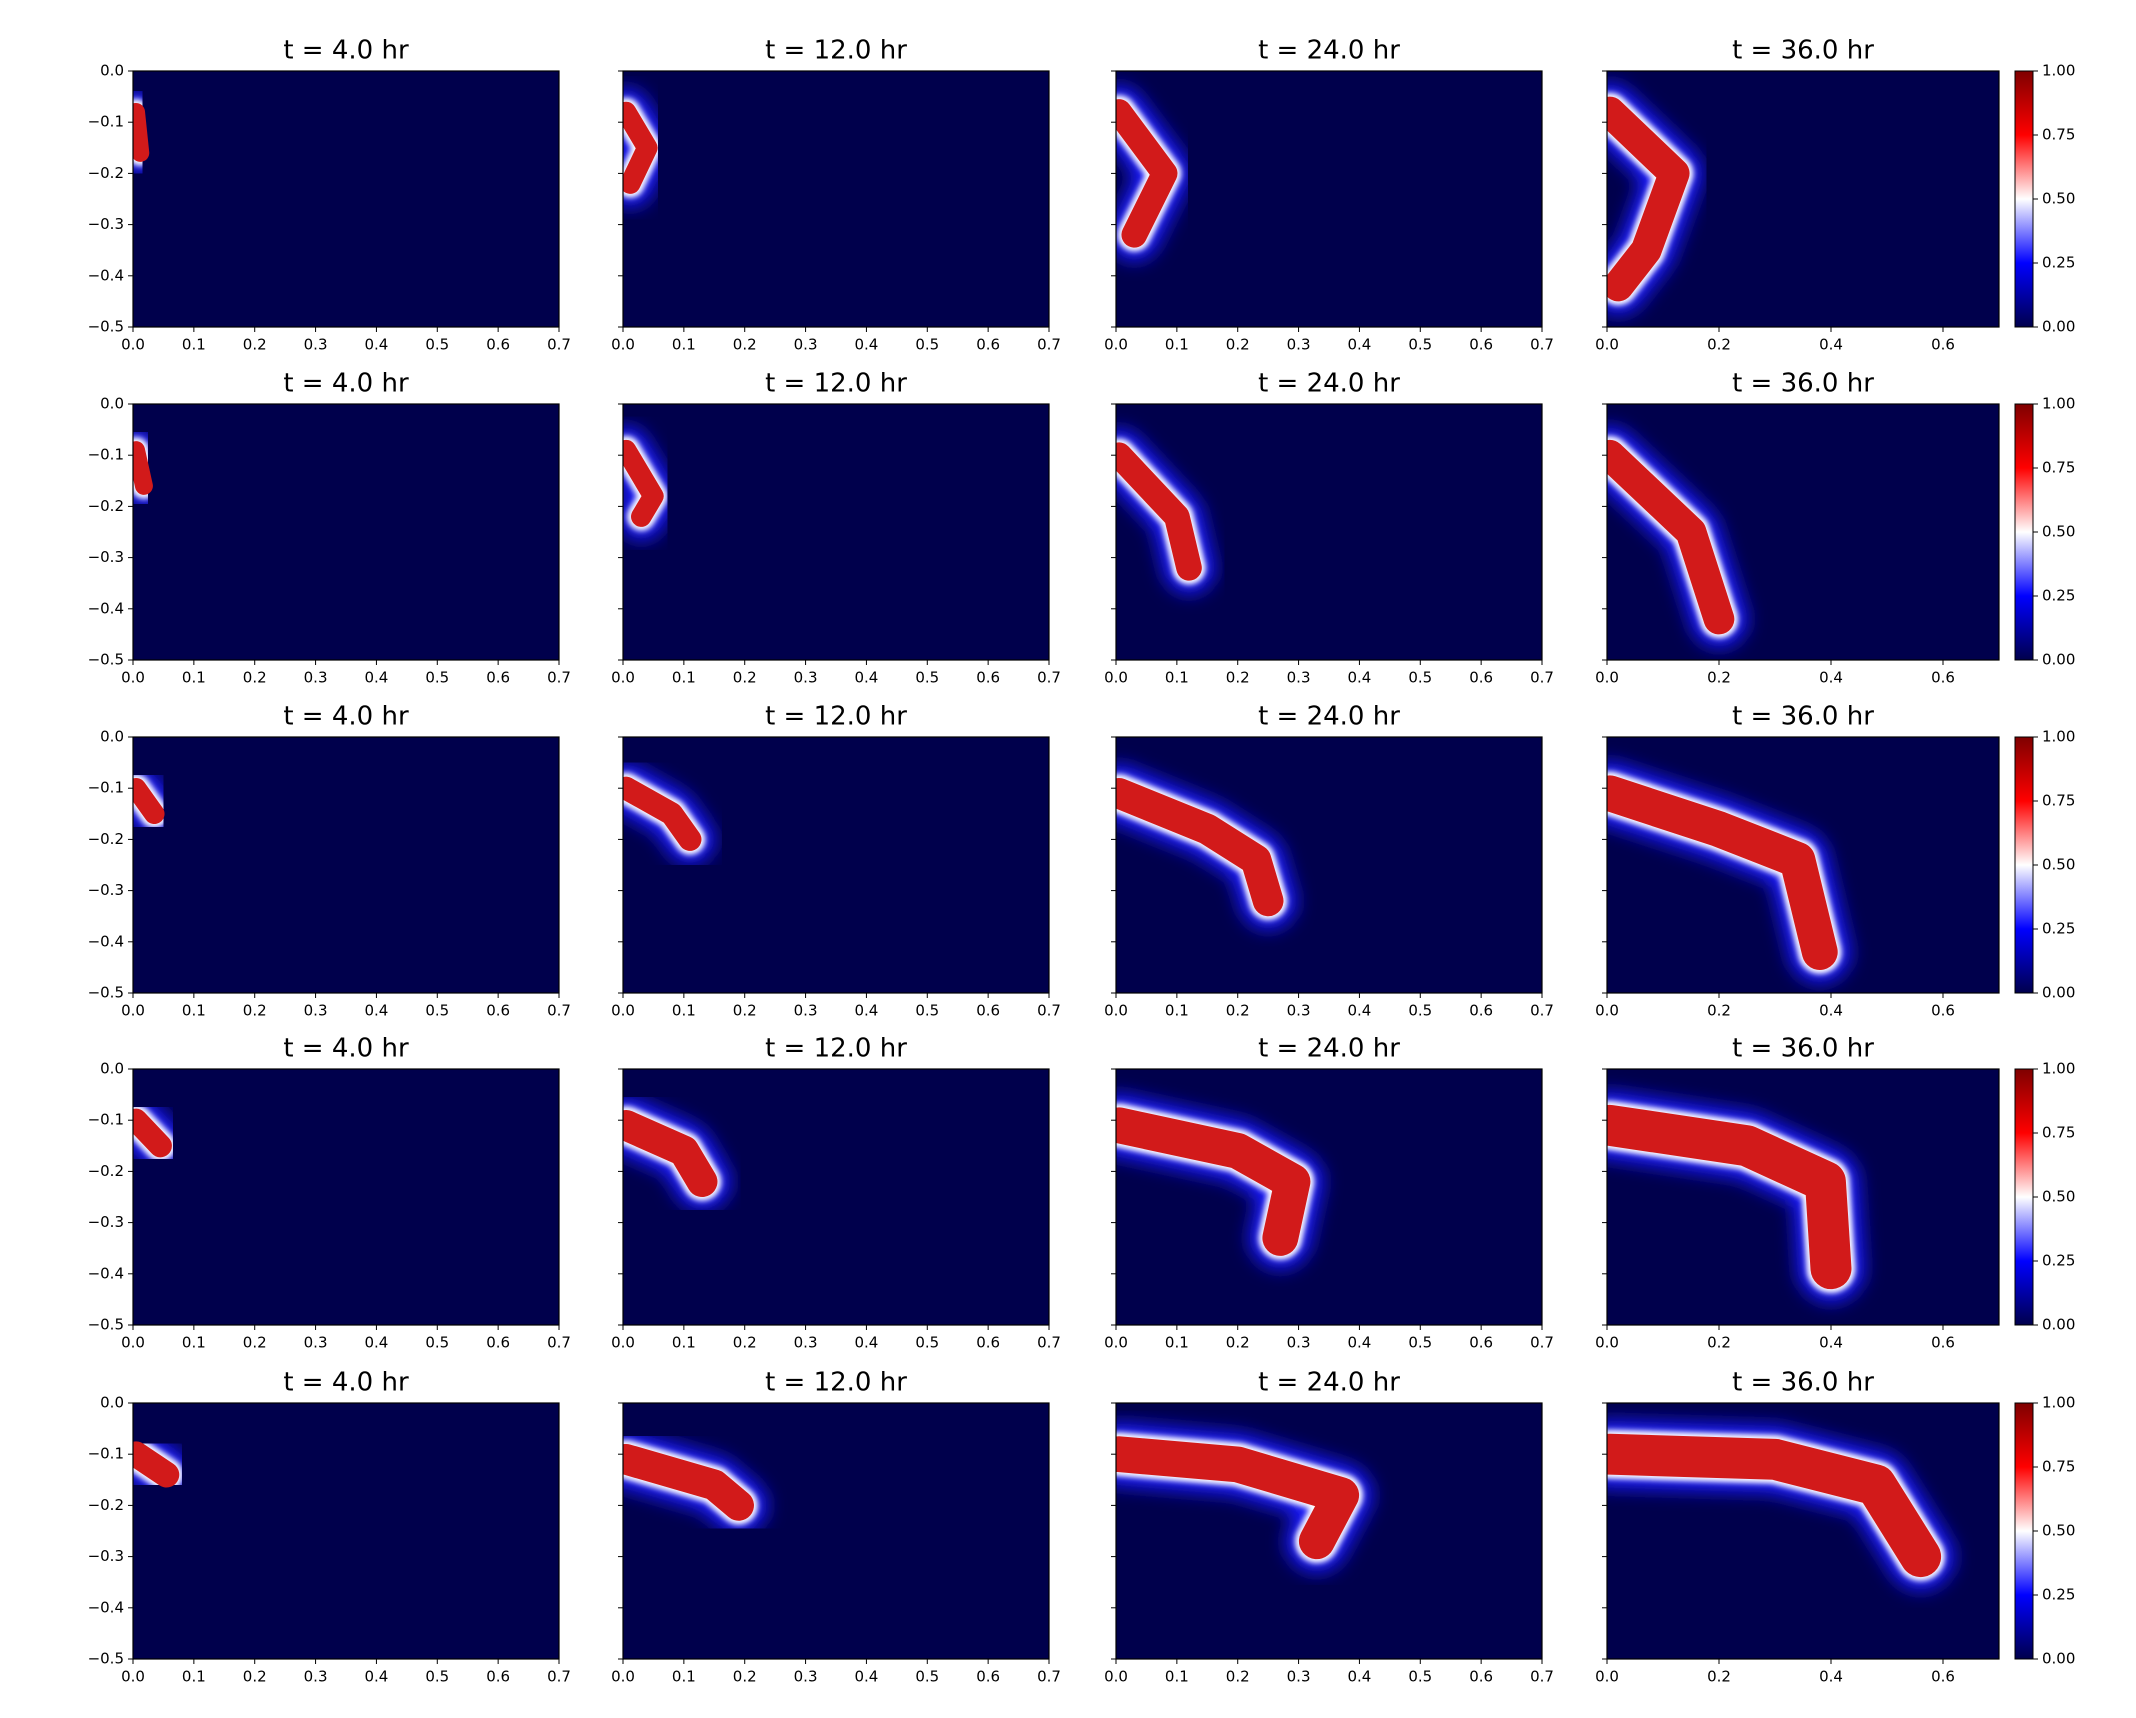 The width and height of the screenshot is (2136, 1718). I want to click on x-tick-label: 0.5, so click(927, 1011).